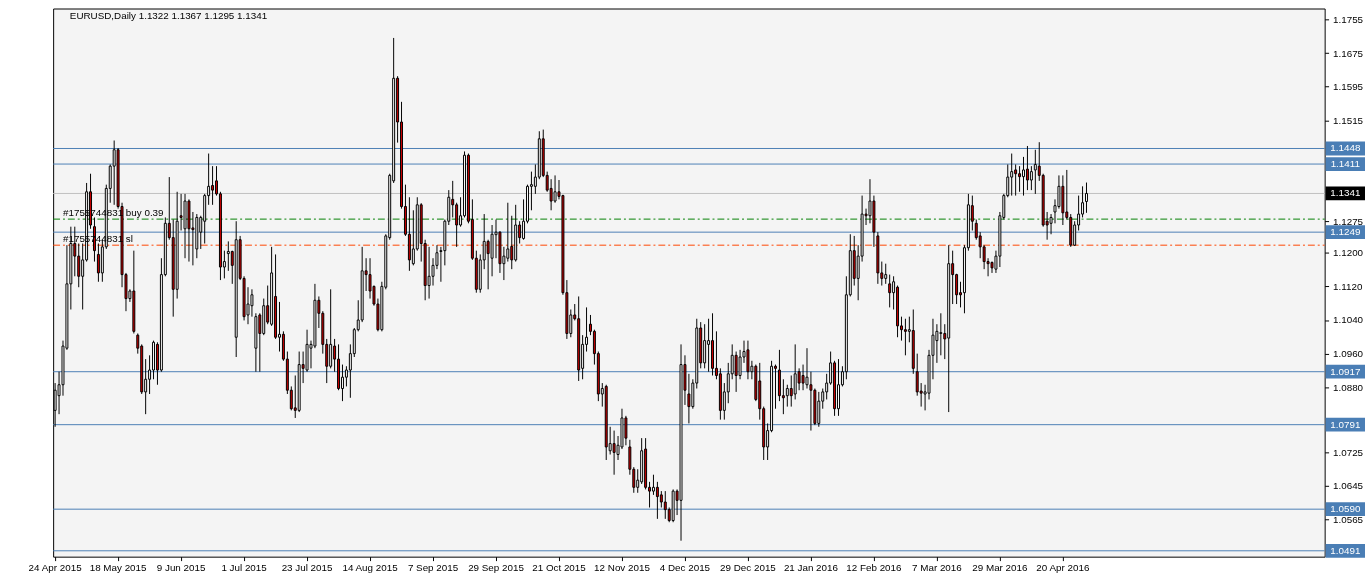 Image resolution: width=1365 pixels, height=585 pixels. What do you see at coordinates (1348, 452) in the screenshot?
I see `y-tick-label: 1.0725` at bounding box center [1348, 452].